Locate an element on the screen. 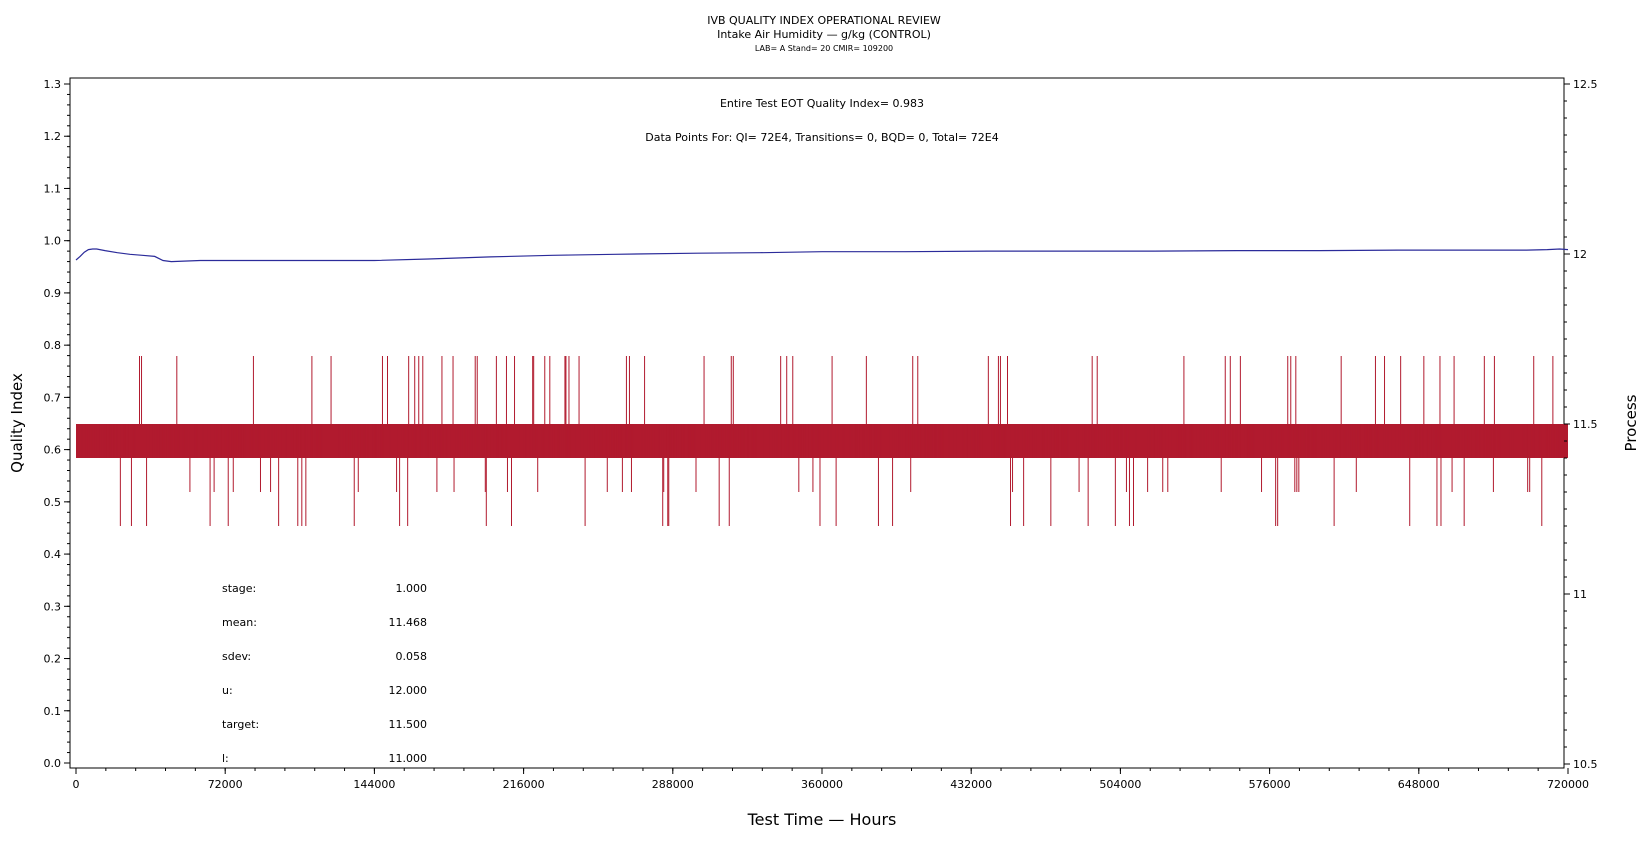  stats-label: stage: is located at coordinates (239, 588).